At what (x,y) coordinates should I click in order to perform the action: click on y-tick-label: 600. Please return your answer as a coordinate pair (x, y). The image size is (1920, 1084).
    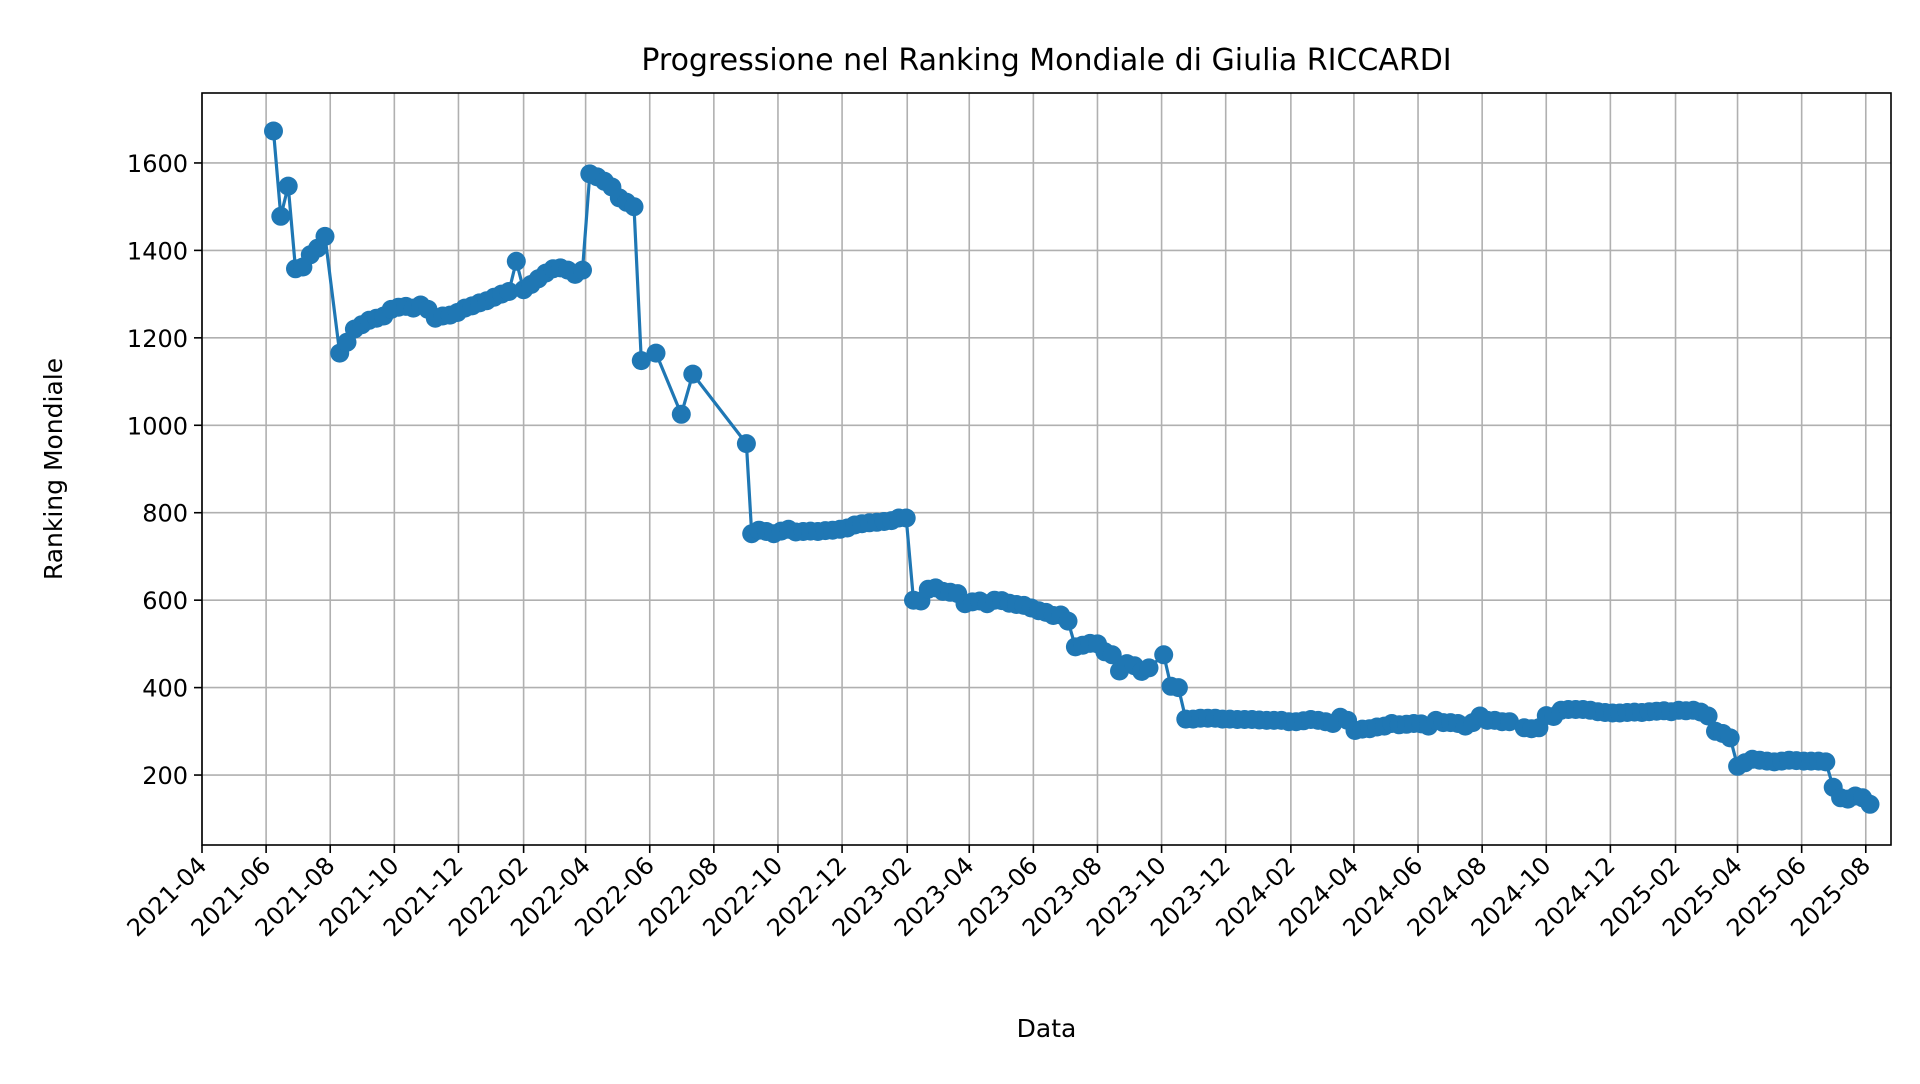
    Looking at the image, I should click on (165, 601).